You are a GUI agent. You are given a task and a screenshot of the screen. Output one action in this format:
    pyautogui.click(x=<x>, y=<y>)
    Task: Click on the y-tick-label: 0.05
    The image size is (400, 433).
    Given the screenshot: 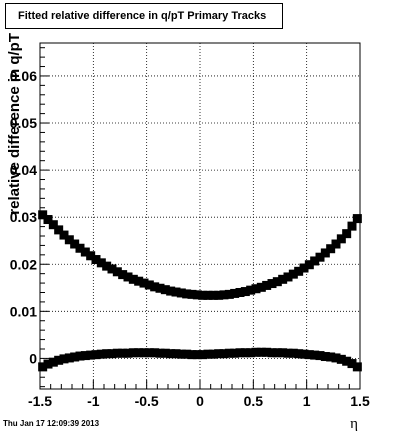 What is the action you would take?
    pyautogui.click(x=23, y=123)
    